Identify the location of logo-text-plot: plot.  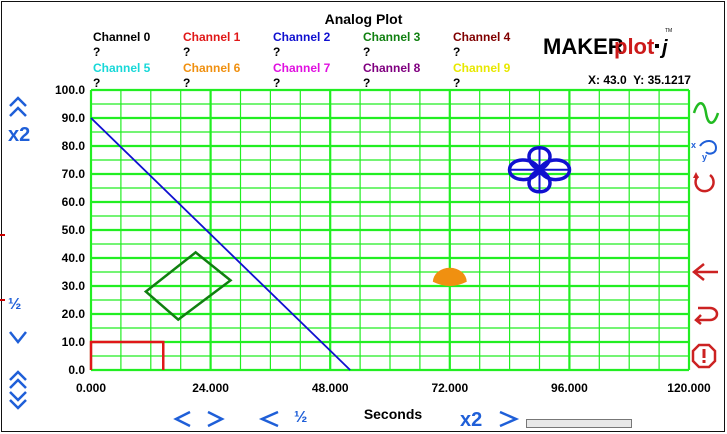
(634, 46).